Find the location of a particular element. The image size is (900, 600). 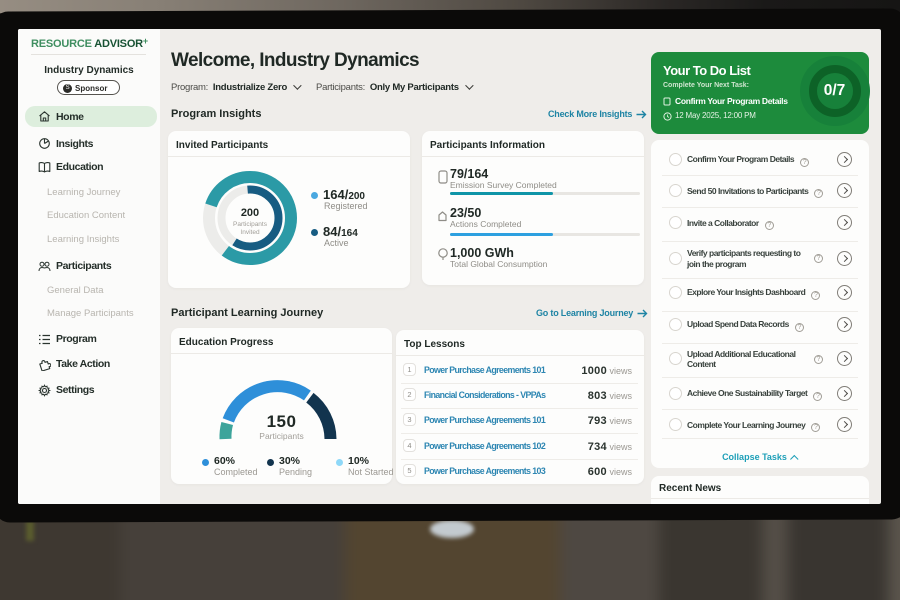

svg-text: Invited is located at coordinates (250, 232).